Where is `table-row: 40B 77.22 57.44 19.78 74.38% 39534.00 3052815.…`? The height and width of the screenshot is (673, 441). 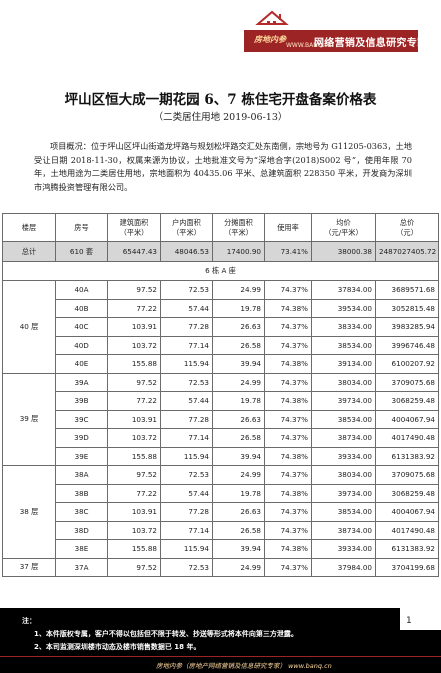
table-row: 40B 77.22 57.44 19.78 74.38% 39534.00 3052815.… is located at coordinates (221, 308).